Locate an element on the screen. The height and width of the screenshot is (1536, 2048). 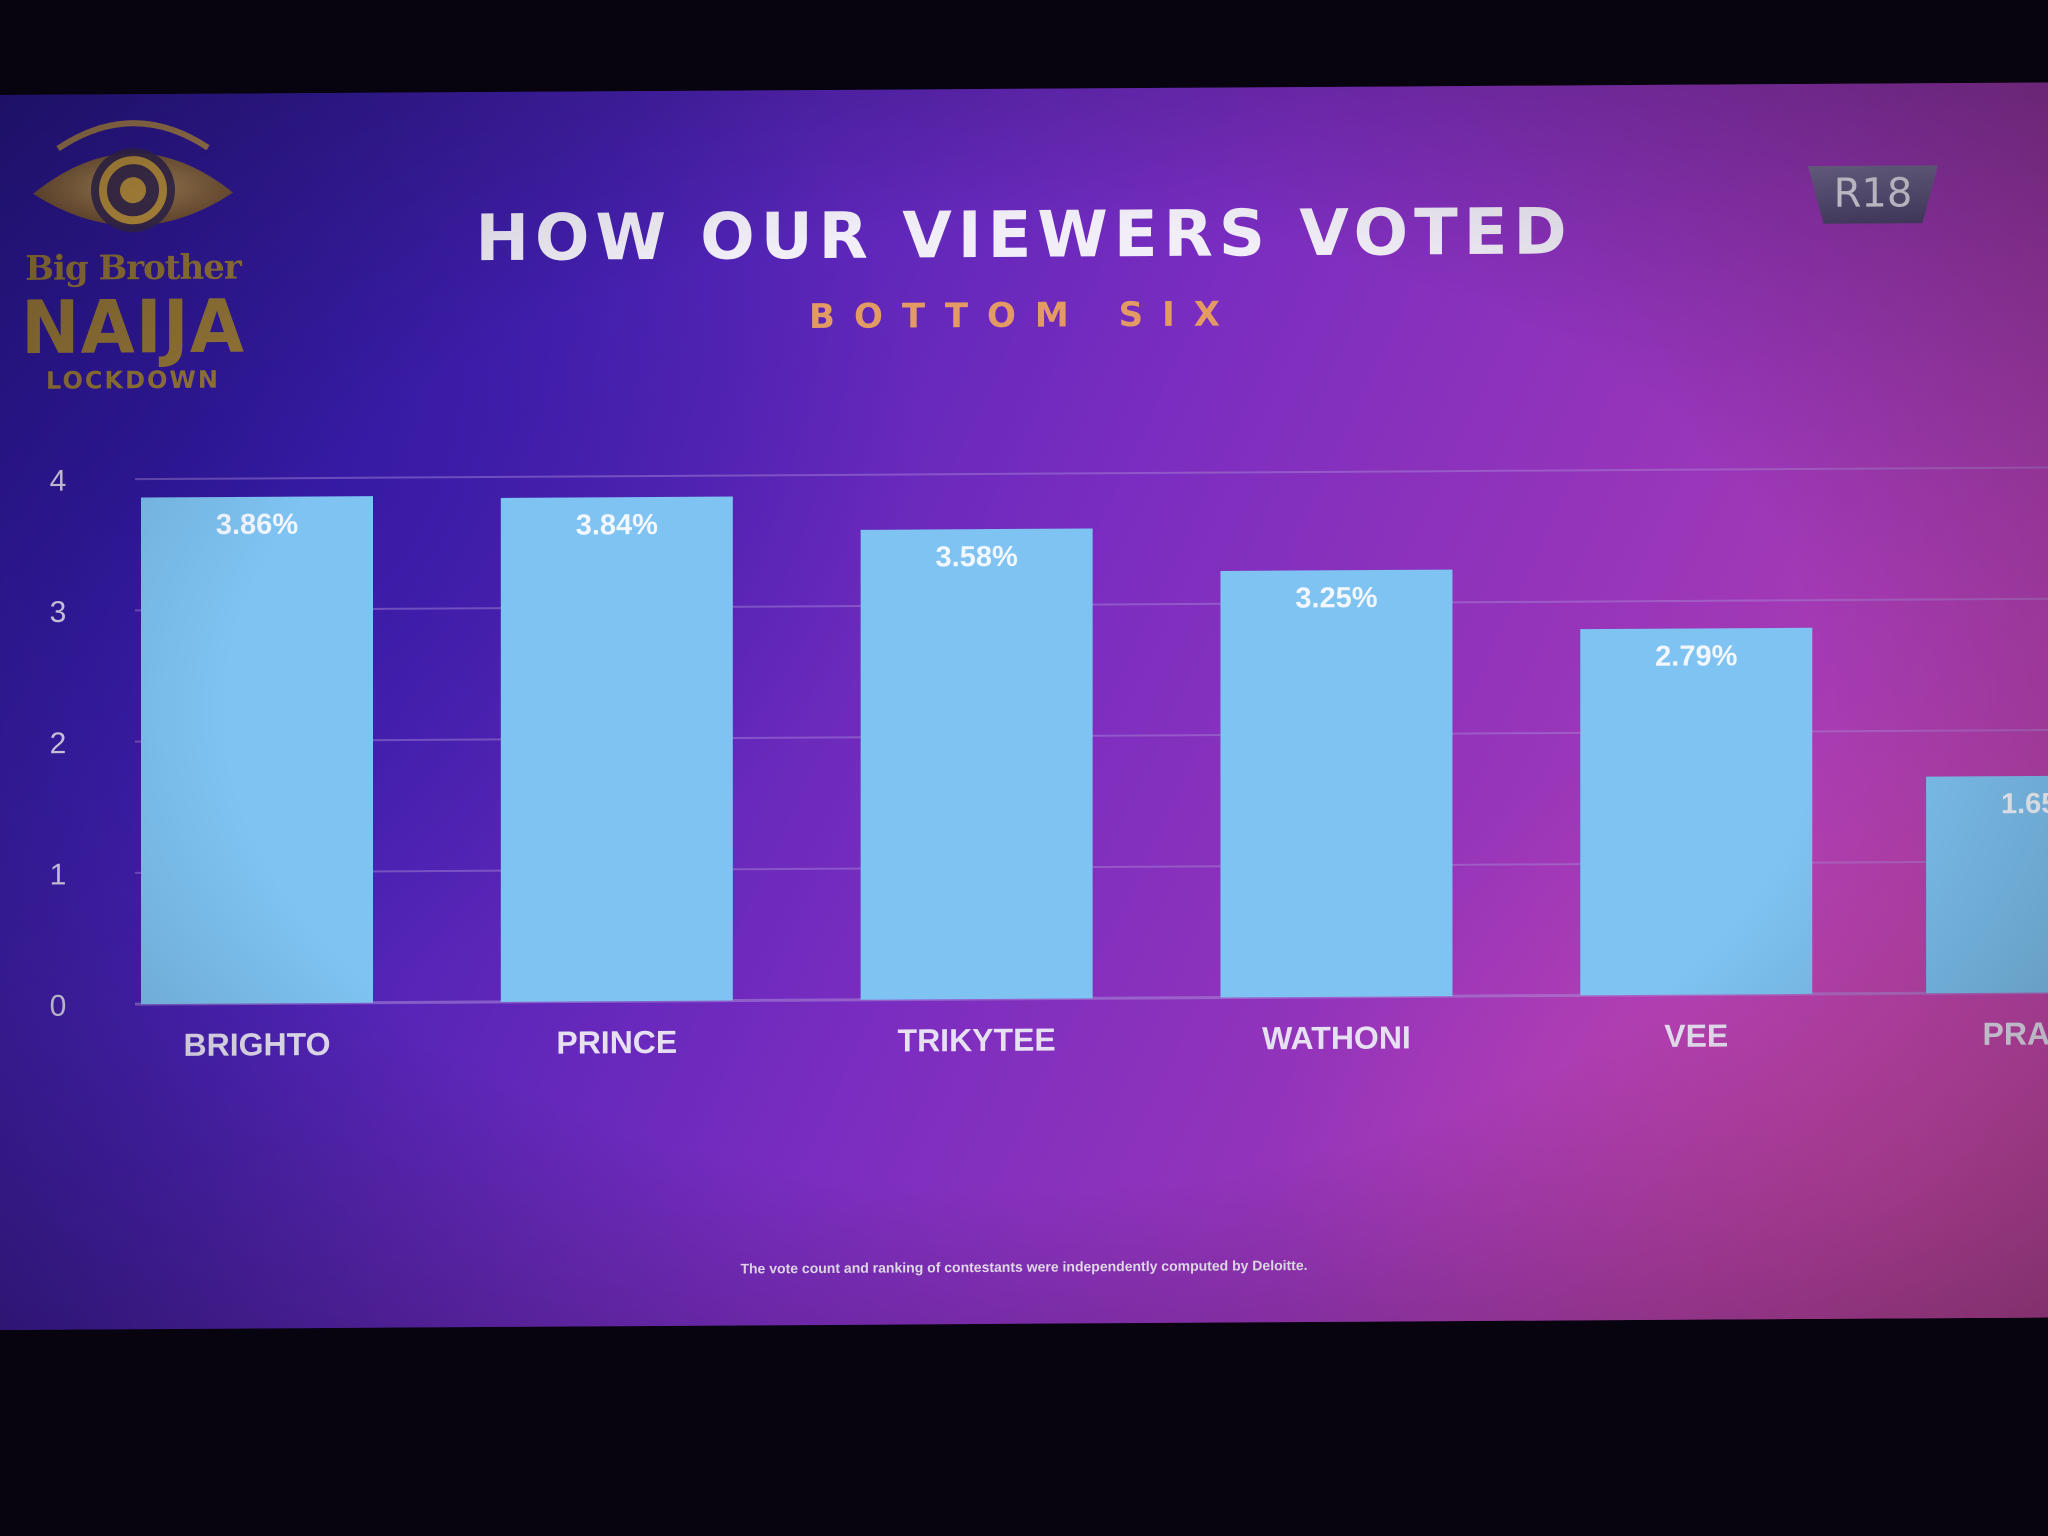
y-tick-label: 3 is located at coordinates (58, 612).